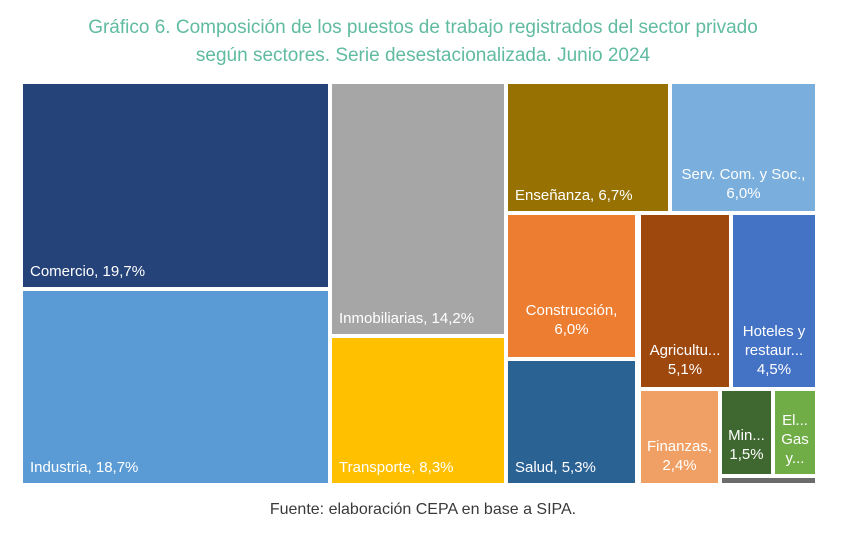  I want to click on cell-label: Comercio, 19,7%, so click(88, 271).